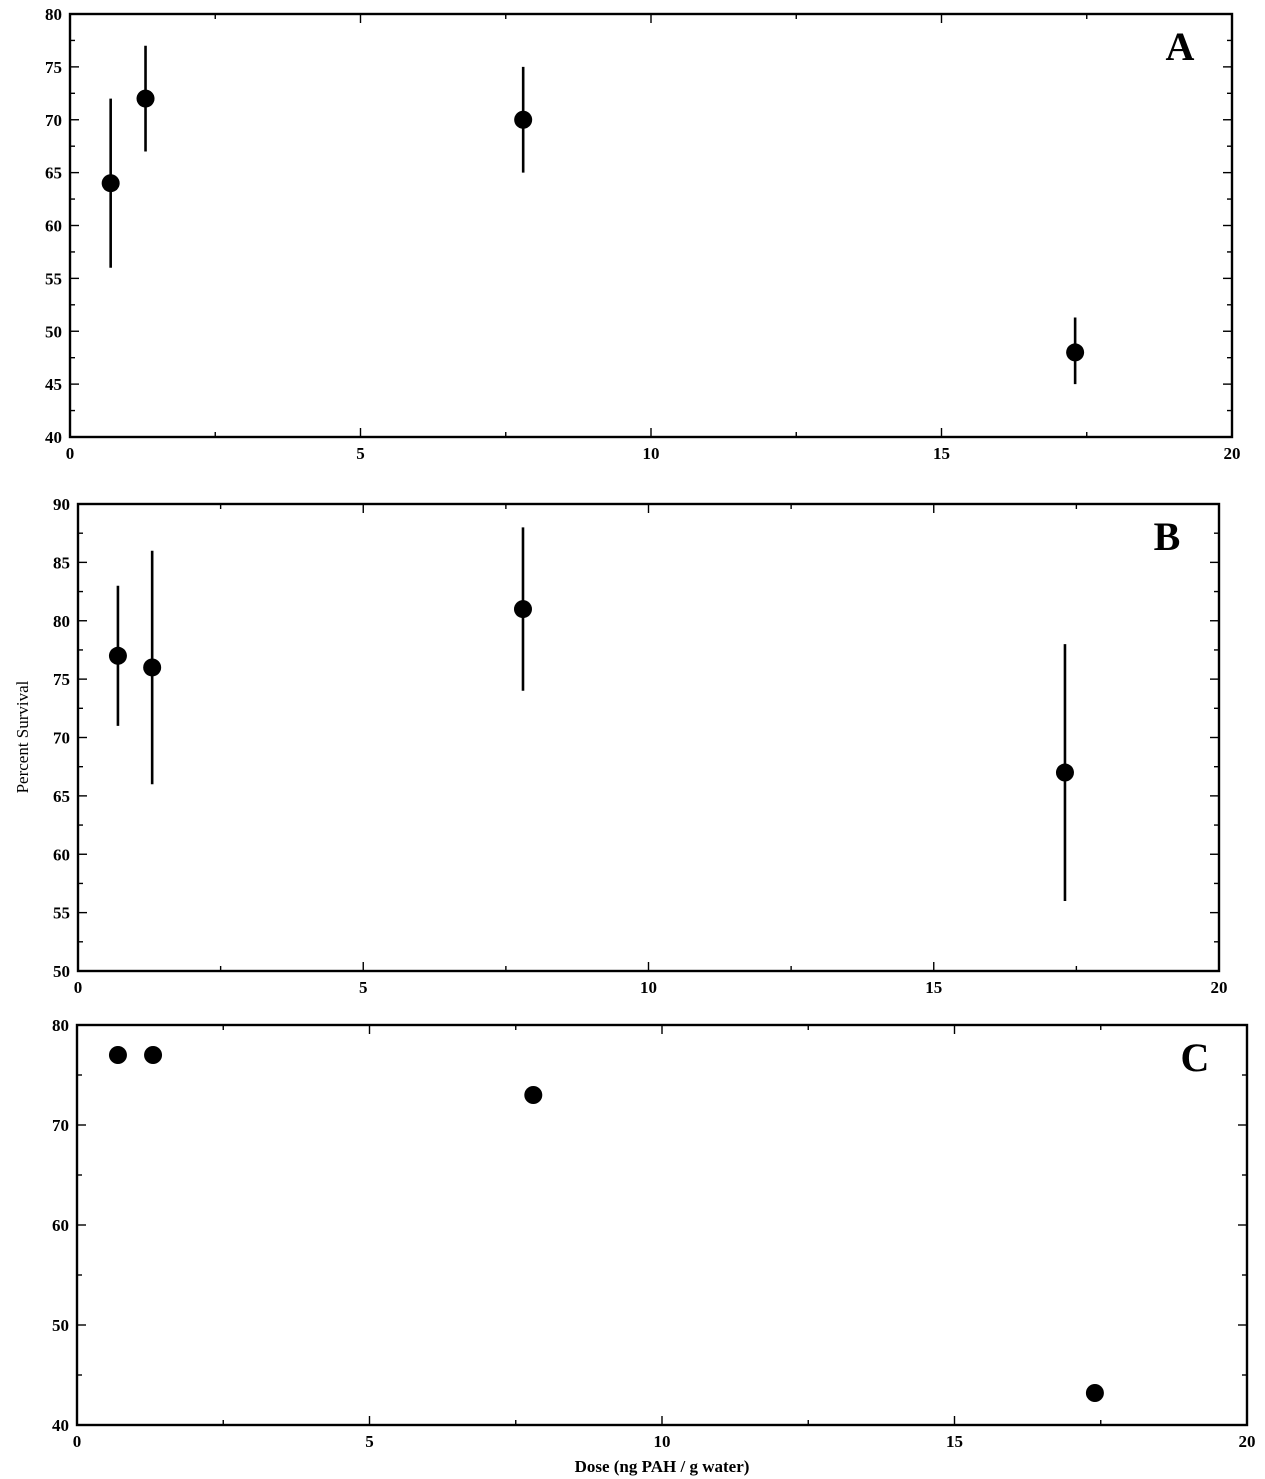 The image size is (1265, 1479). Describe the element at coordinates (369, 1441) in the screenshot. I see `x-tick-label-c: 5` at that location.